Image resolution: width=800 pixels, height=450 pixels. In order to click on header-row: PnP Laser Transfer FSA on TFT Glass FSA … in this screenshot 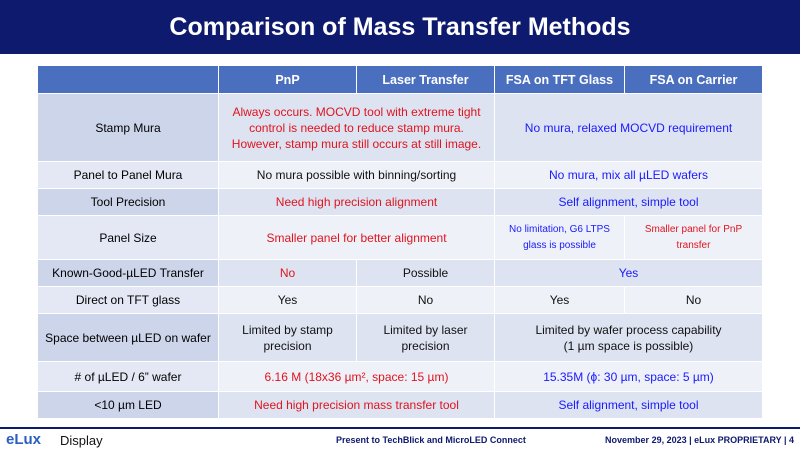, I will do `click(400, 79)`.